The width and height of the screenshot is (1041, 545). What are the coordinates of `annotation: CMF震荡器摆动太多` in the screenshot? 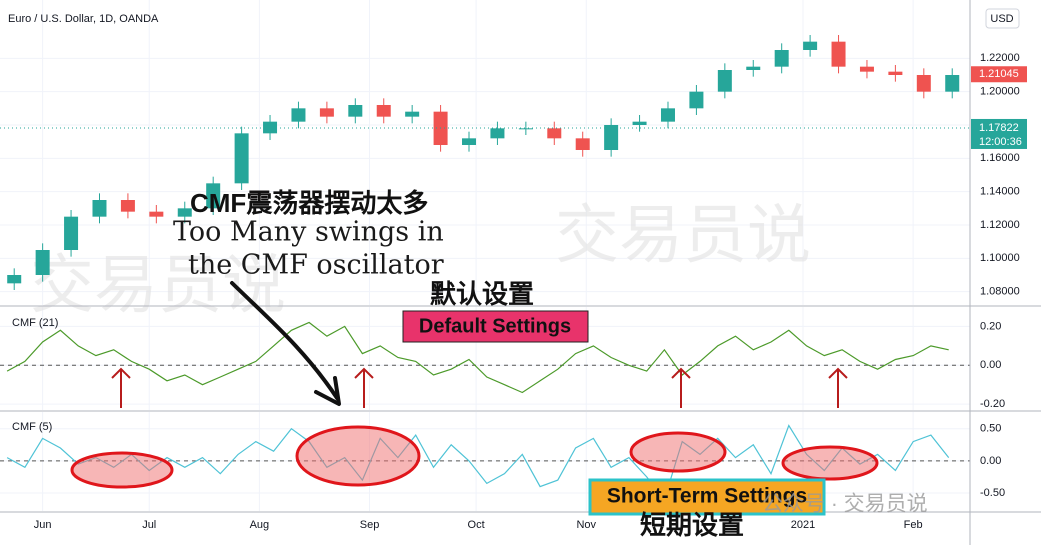 It's located at (309, 203).